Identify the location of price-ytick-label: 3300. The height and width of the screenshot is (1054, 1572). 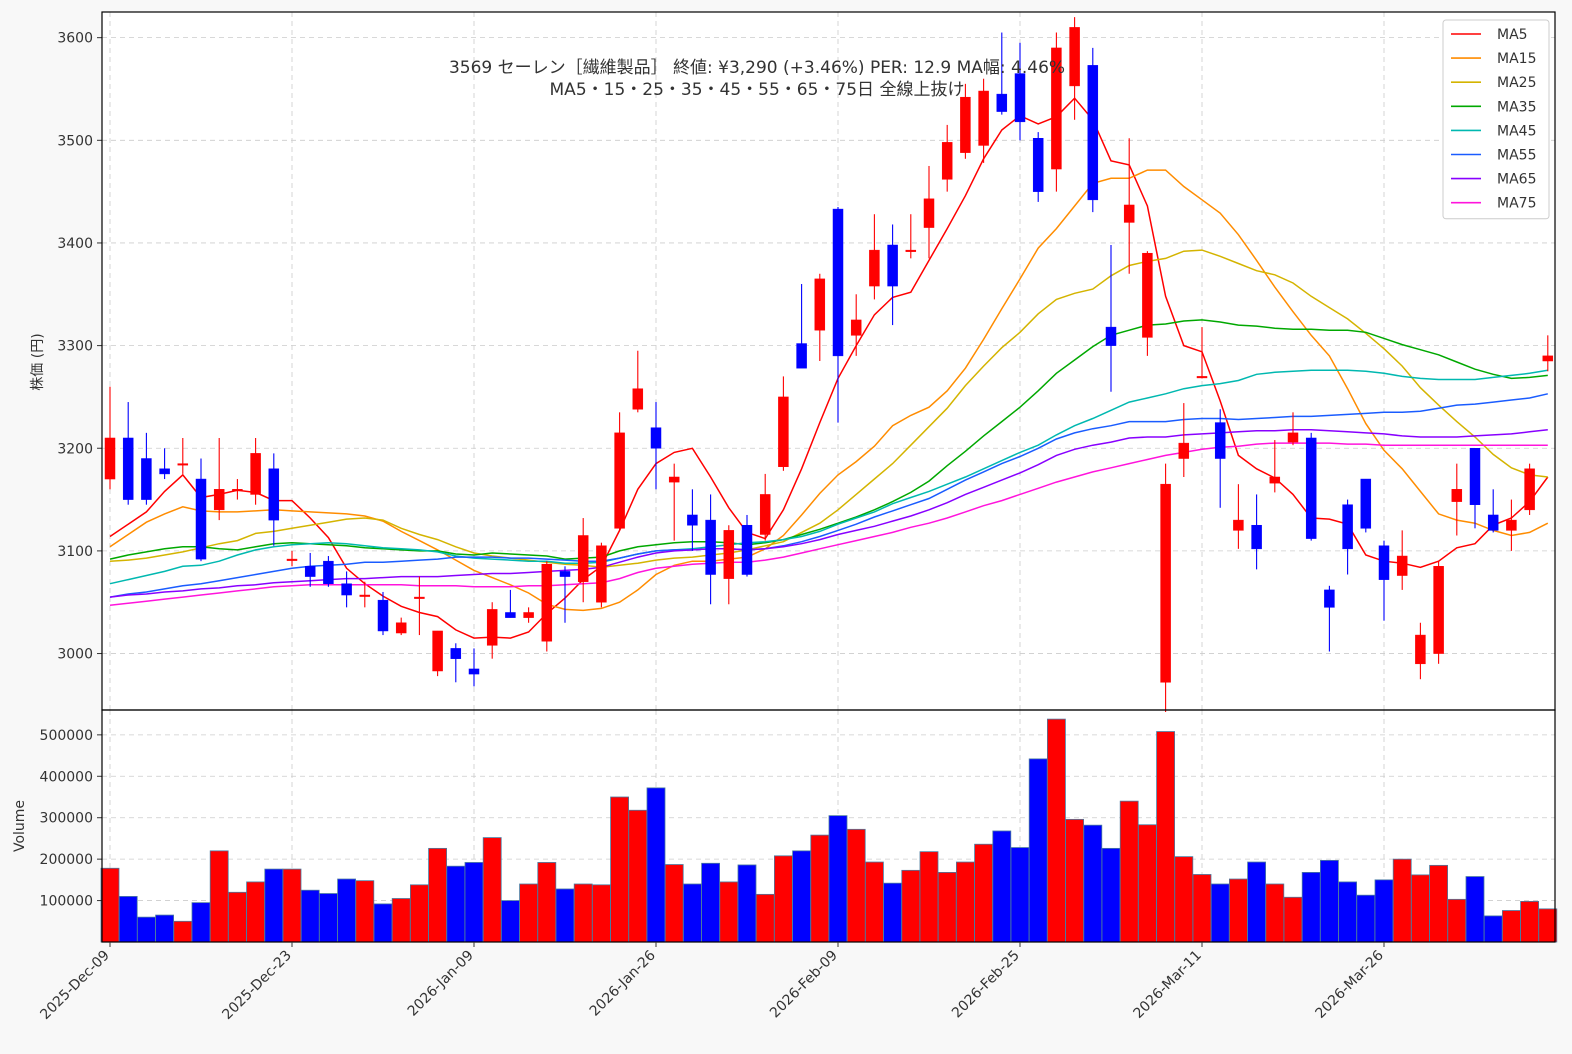
(75, 347).